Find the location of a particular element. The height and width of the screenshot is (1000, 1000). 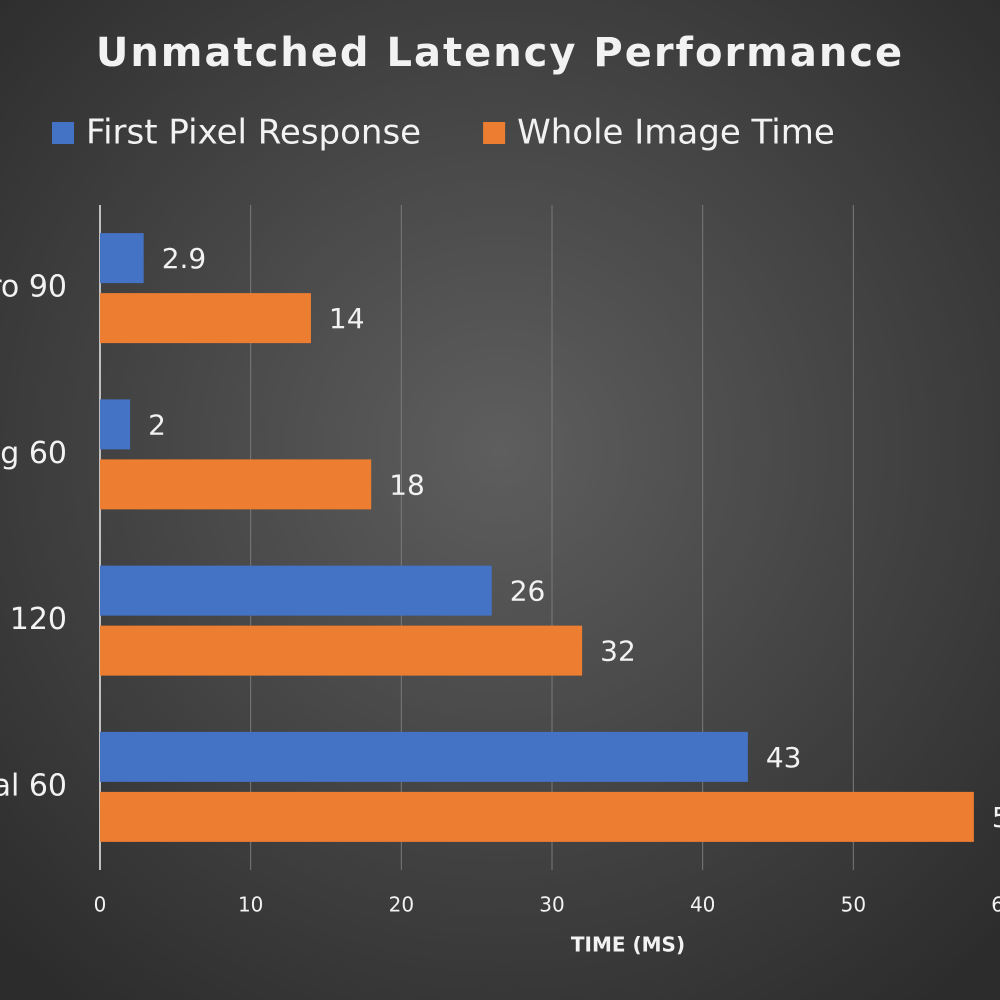

chart-title: Unmatched Latency Performance is located at coordinates (500, 53).